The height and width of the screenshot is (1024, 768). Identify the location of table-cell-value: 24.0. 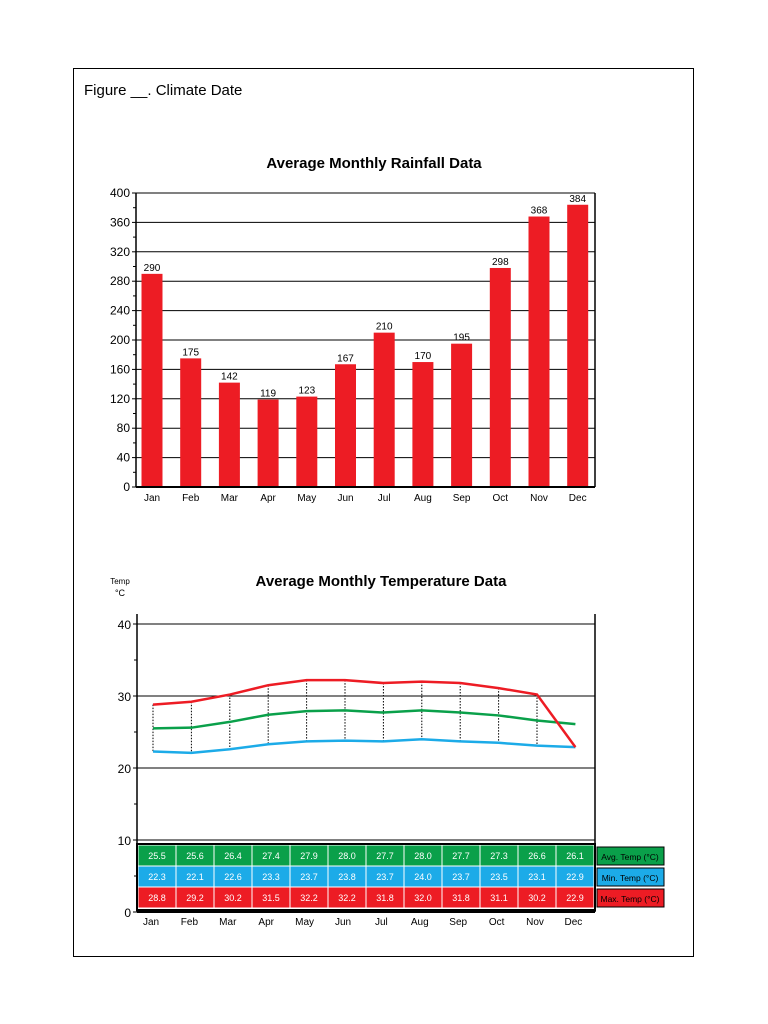
(423, 877).